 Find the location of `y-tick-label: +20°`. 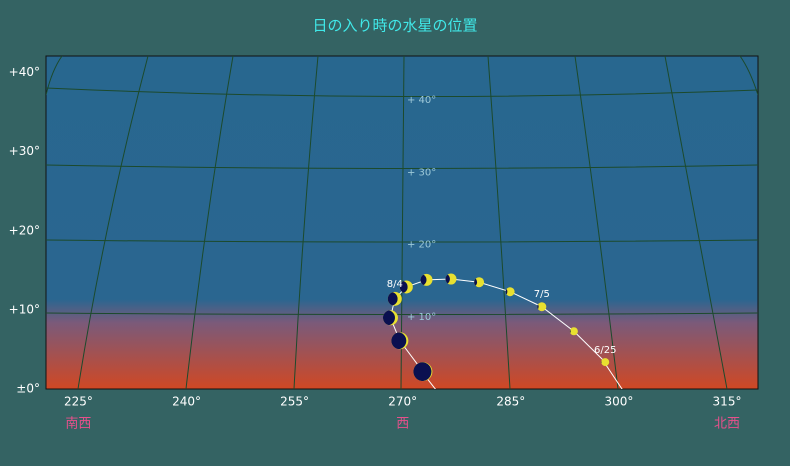

y-tick-label: +20° is located at coordinates (24, 230).